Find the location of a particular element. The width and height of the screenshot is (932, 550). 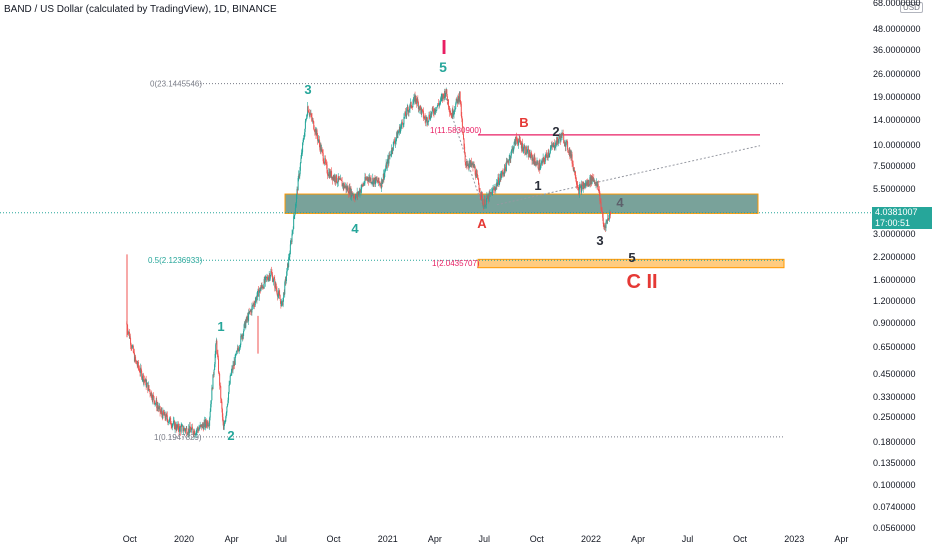

currency-badge: USD is located at coordinates (911, 7).